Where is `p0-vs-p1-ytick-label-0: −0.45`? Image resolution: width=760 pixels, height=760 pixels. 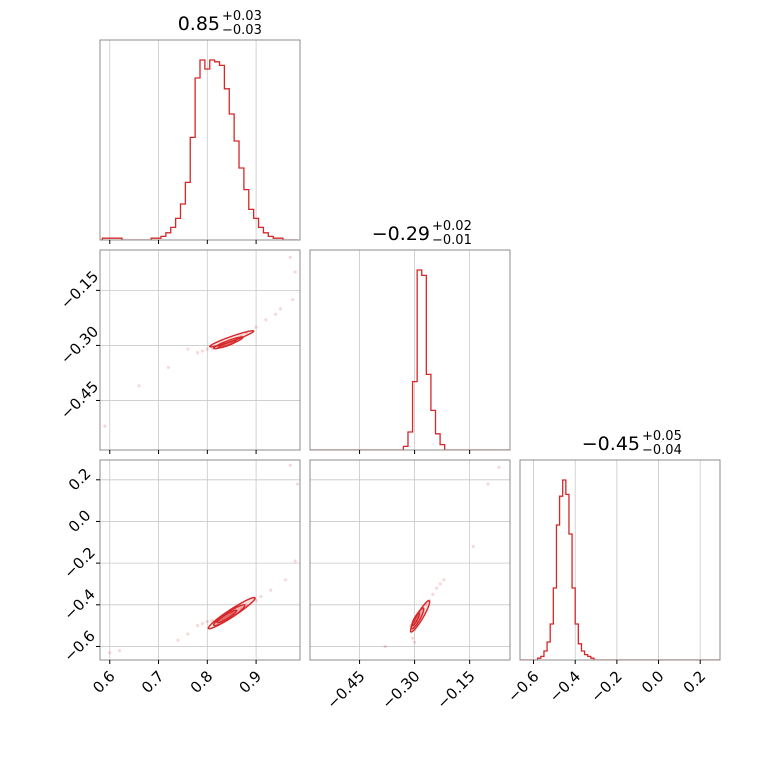
p0-vs-p1-ytick-label-0: −0.45 is located at coordinates (79, 399).